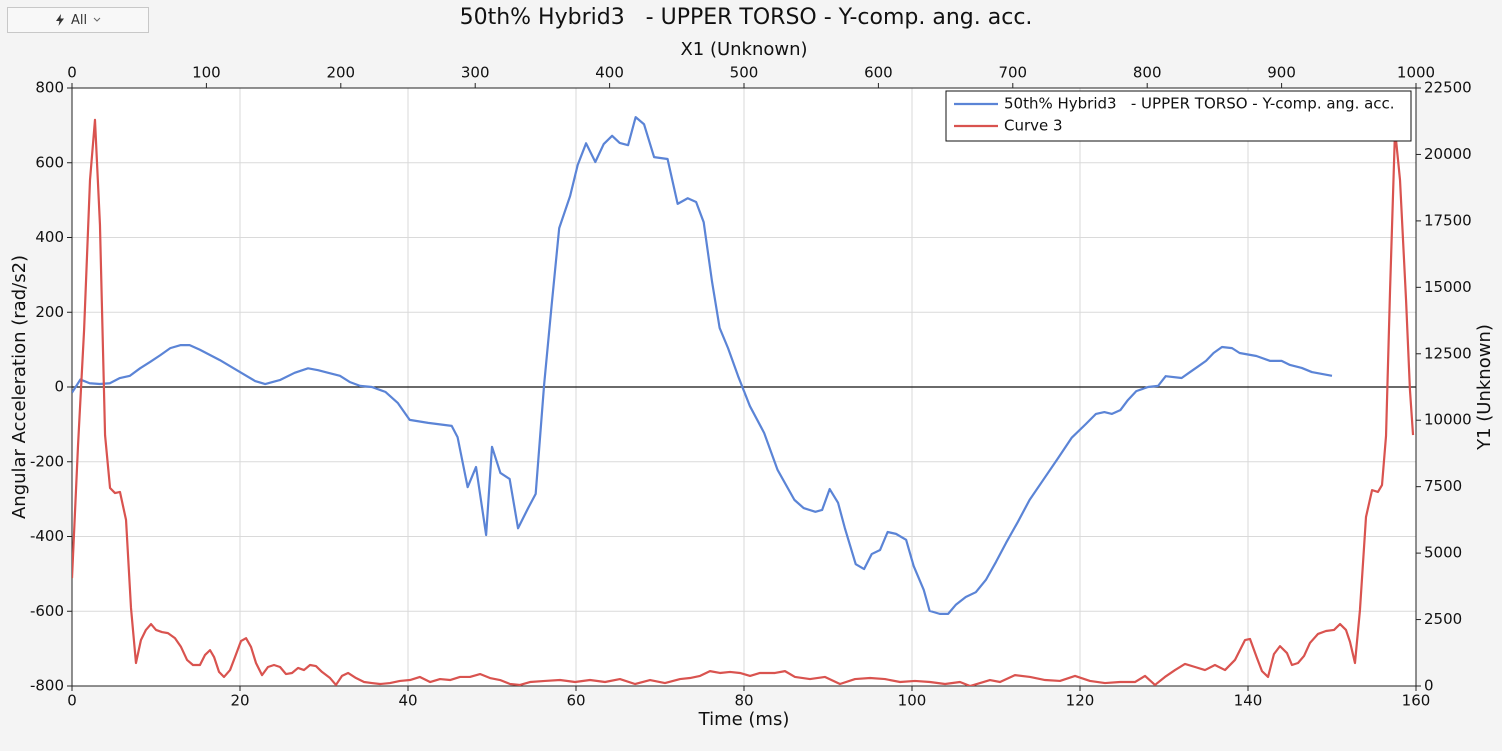 This screenshot has height=751, width=1502. What do you see at coordinates (475, 73) in the screenshot?
I see `x2-tick-label: 300` at bounding box center [475, 73].